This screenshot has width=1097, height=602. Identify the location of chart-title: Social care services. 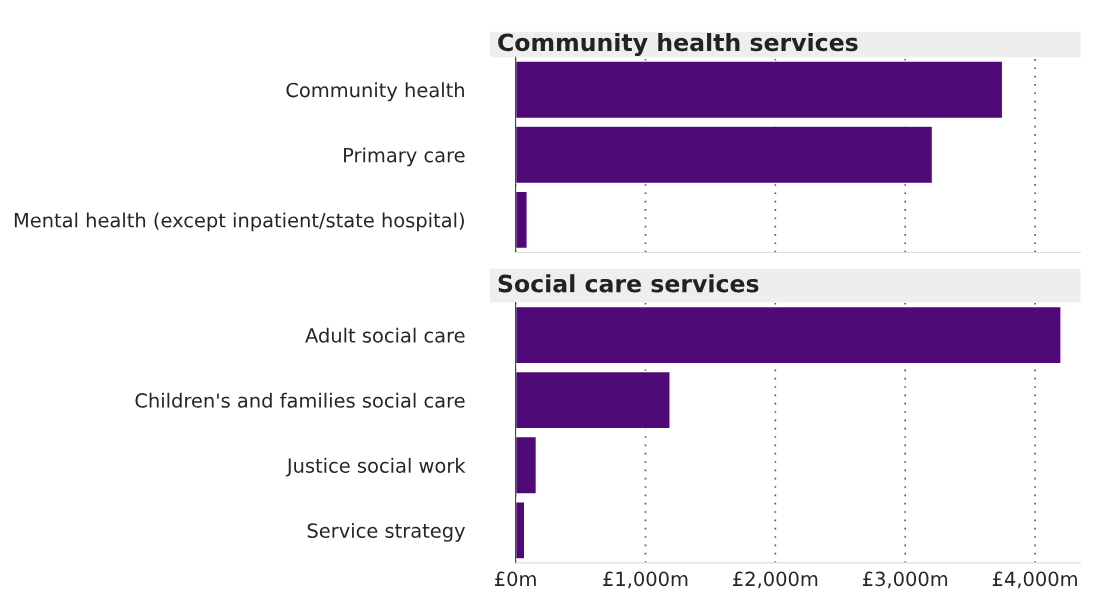
(628, 283).